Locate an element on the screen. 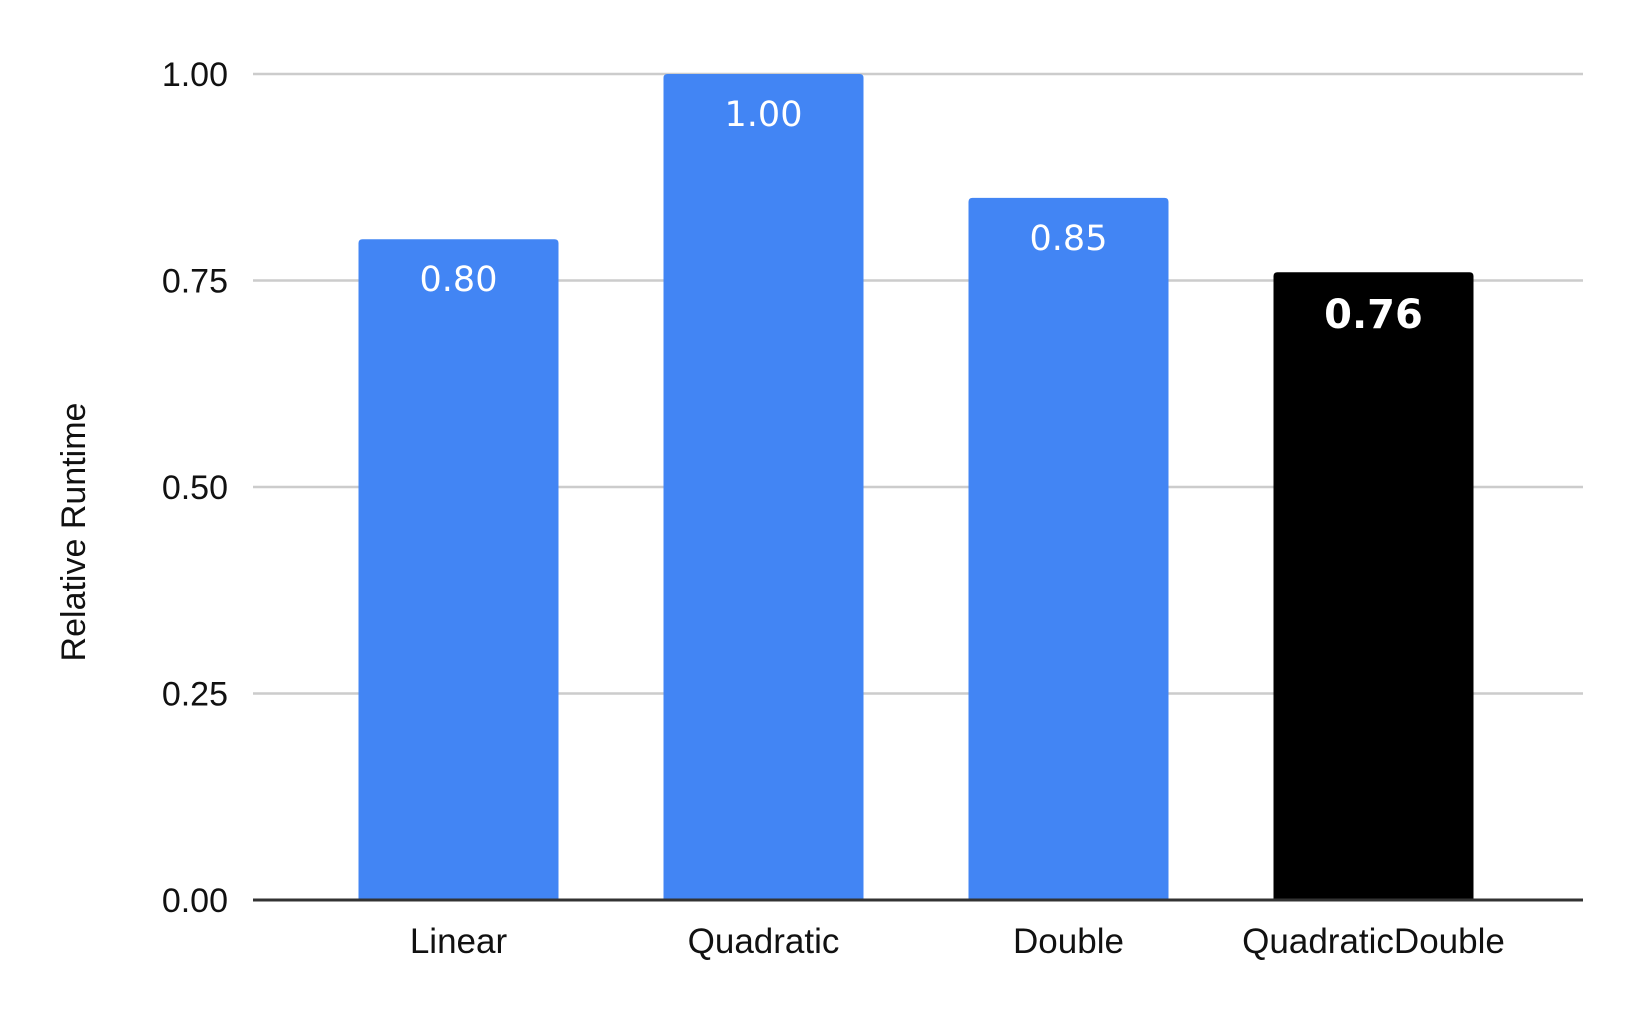 This screenshot has height=1012, width=1627. y-tick-label: 0.75 is located at coordinates (195, 282).